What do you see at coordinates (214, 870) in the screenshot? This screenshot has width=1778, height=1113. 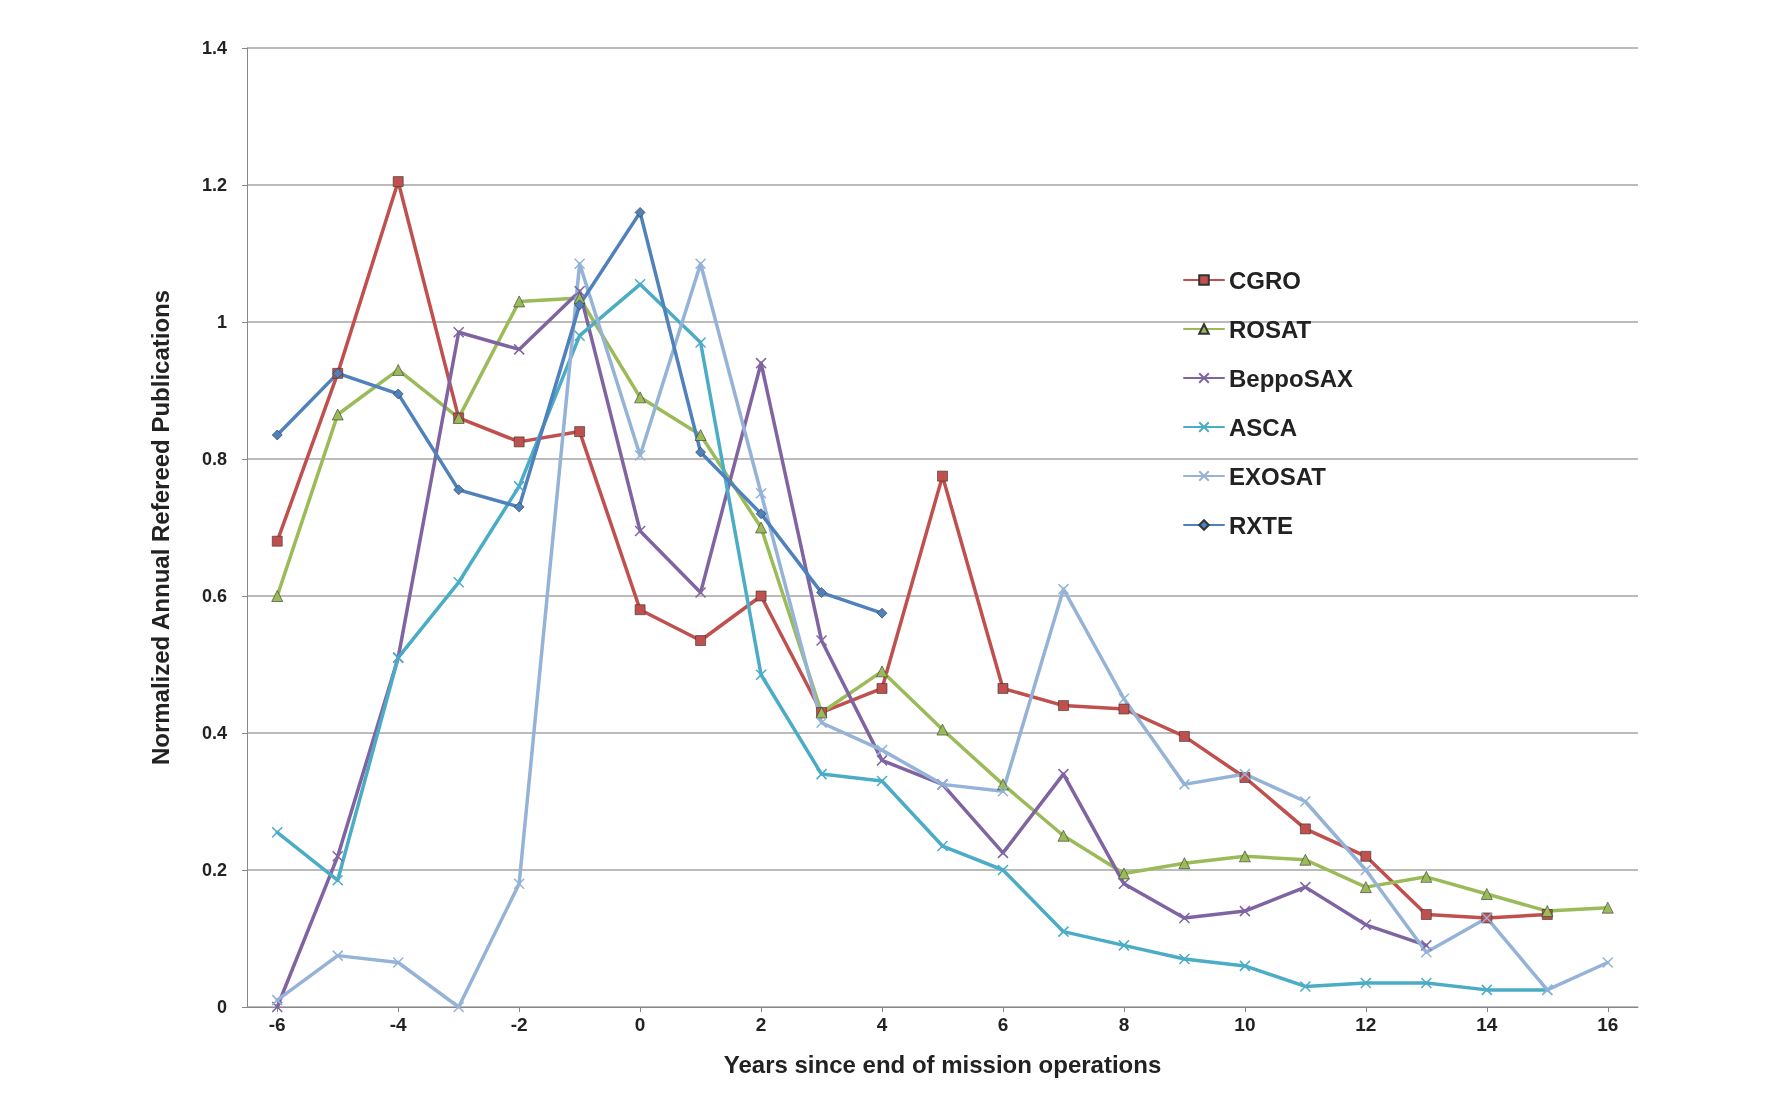 I see `y-tick-label: 0.2` at bounding box center [214, 870].